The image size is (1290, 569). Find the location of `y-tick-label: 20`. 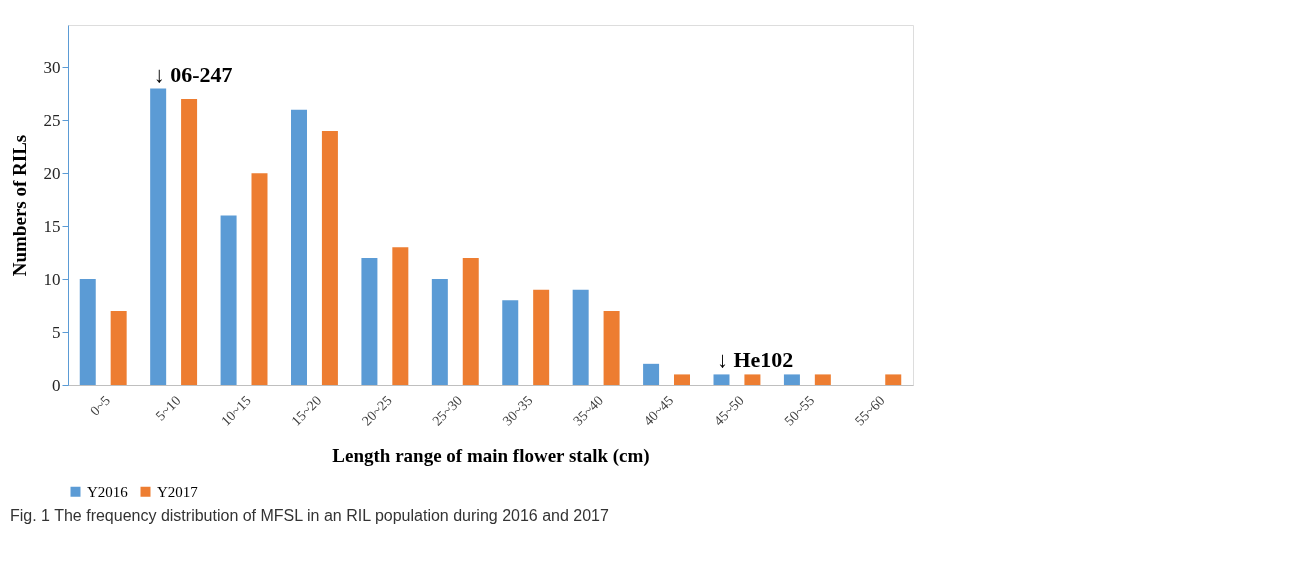

y-tick-label: 20 is located at coordinates (52, 173).